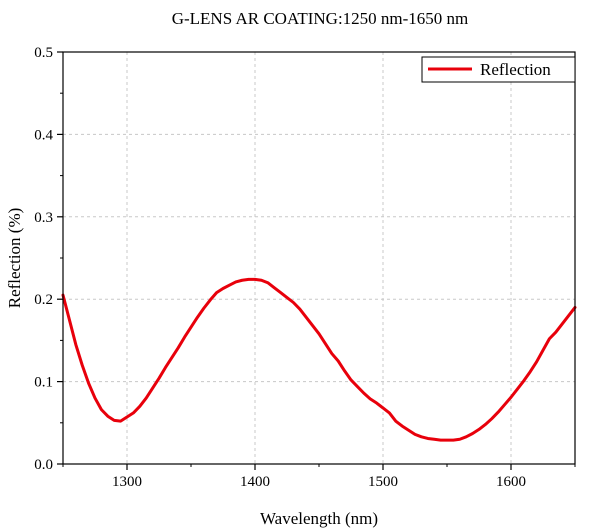 The image size is (590, 532). I want to click on y-tick-label: 0.1, so click(43, 383).